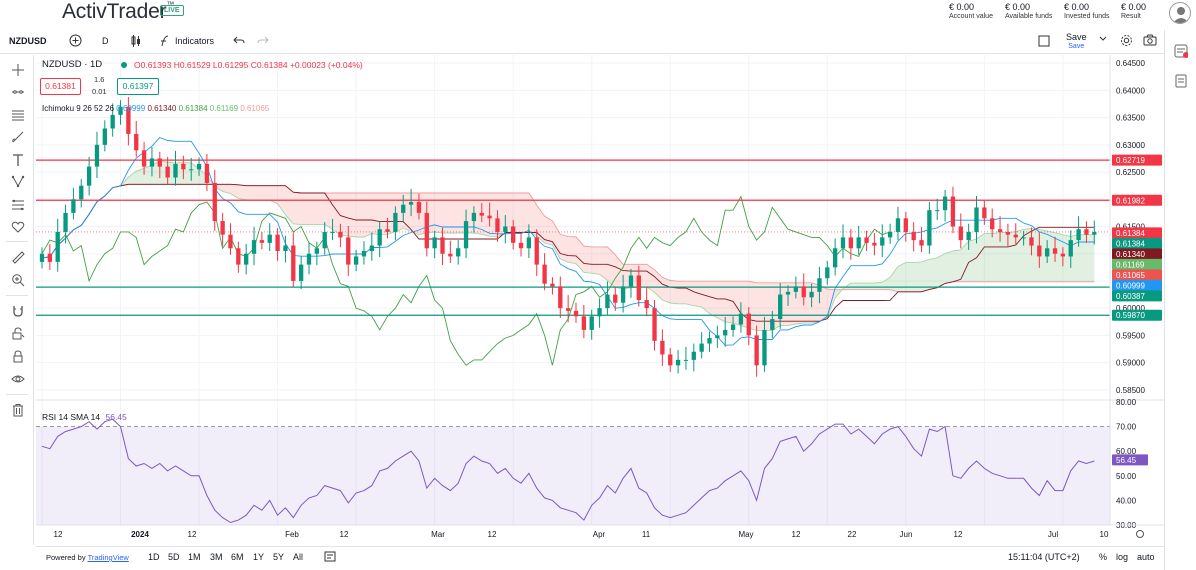  I want to click on zoom-in-icon, so click(18, 280).